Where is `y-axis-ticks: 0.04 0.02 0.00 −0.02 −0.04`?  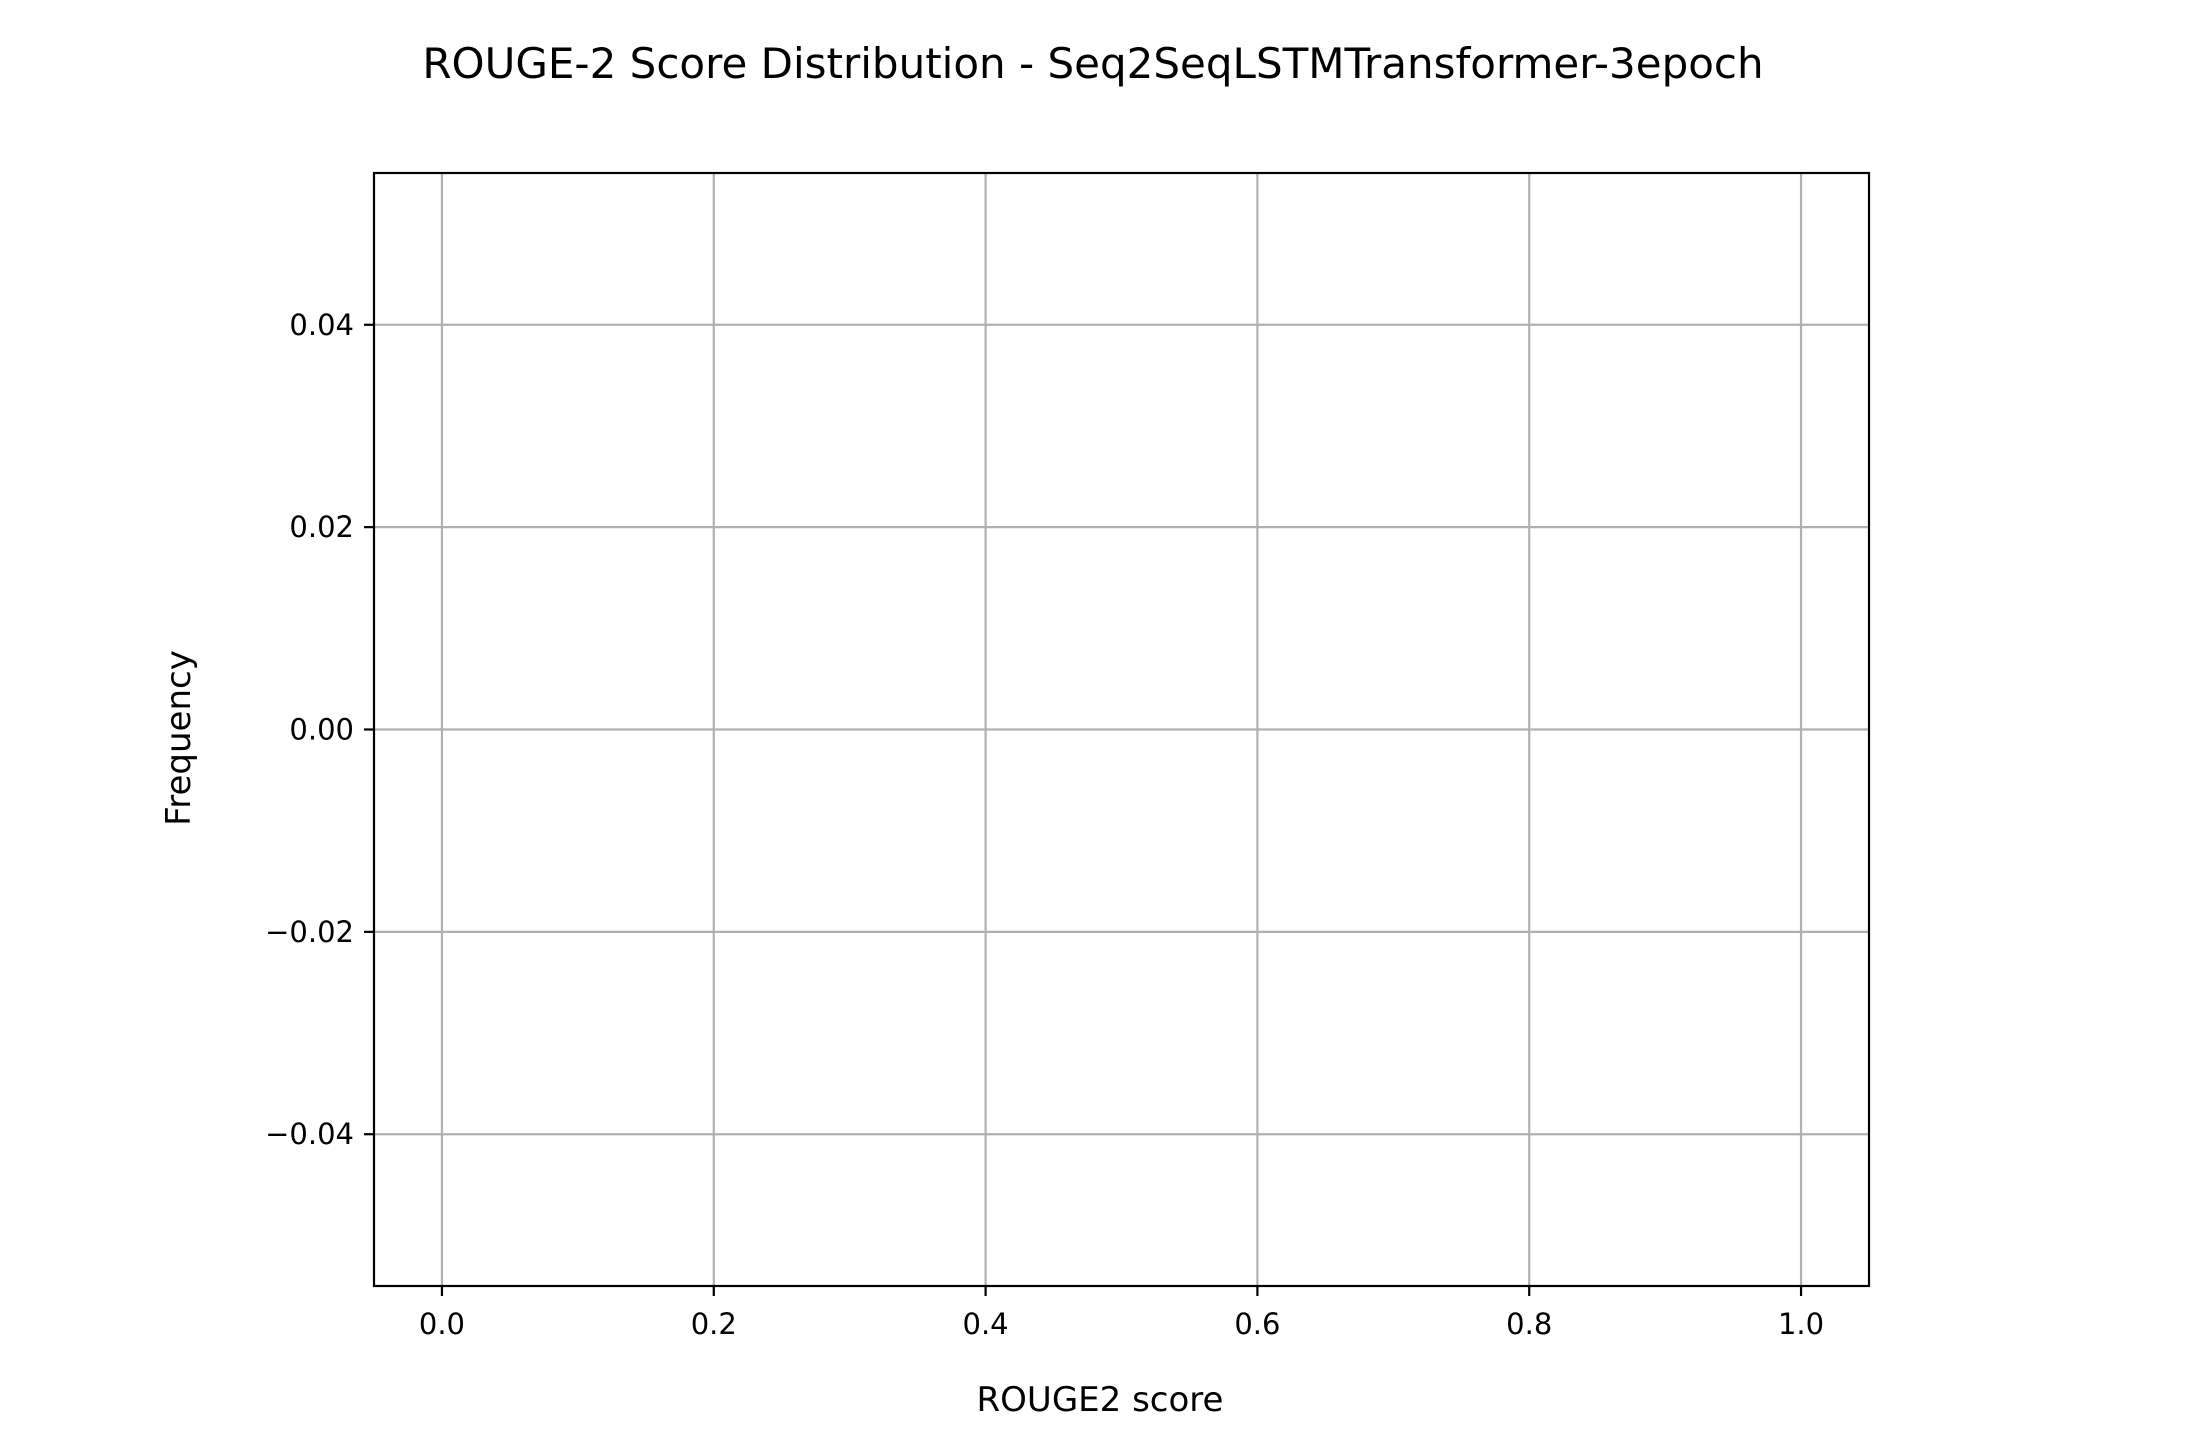 y-axis-ticks: 0.04 0.02 0.00 −0.02 −0.04 is located at coordinates (319, 729).